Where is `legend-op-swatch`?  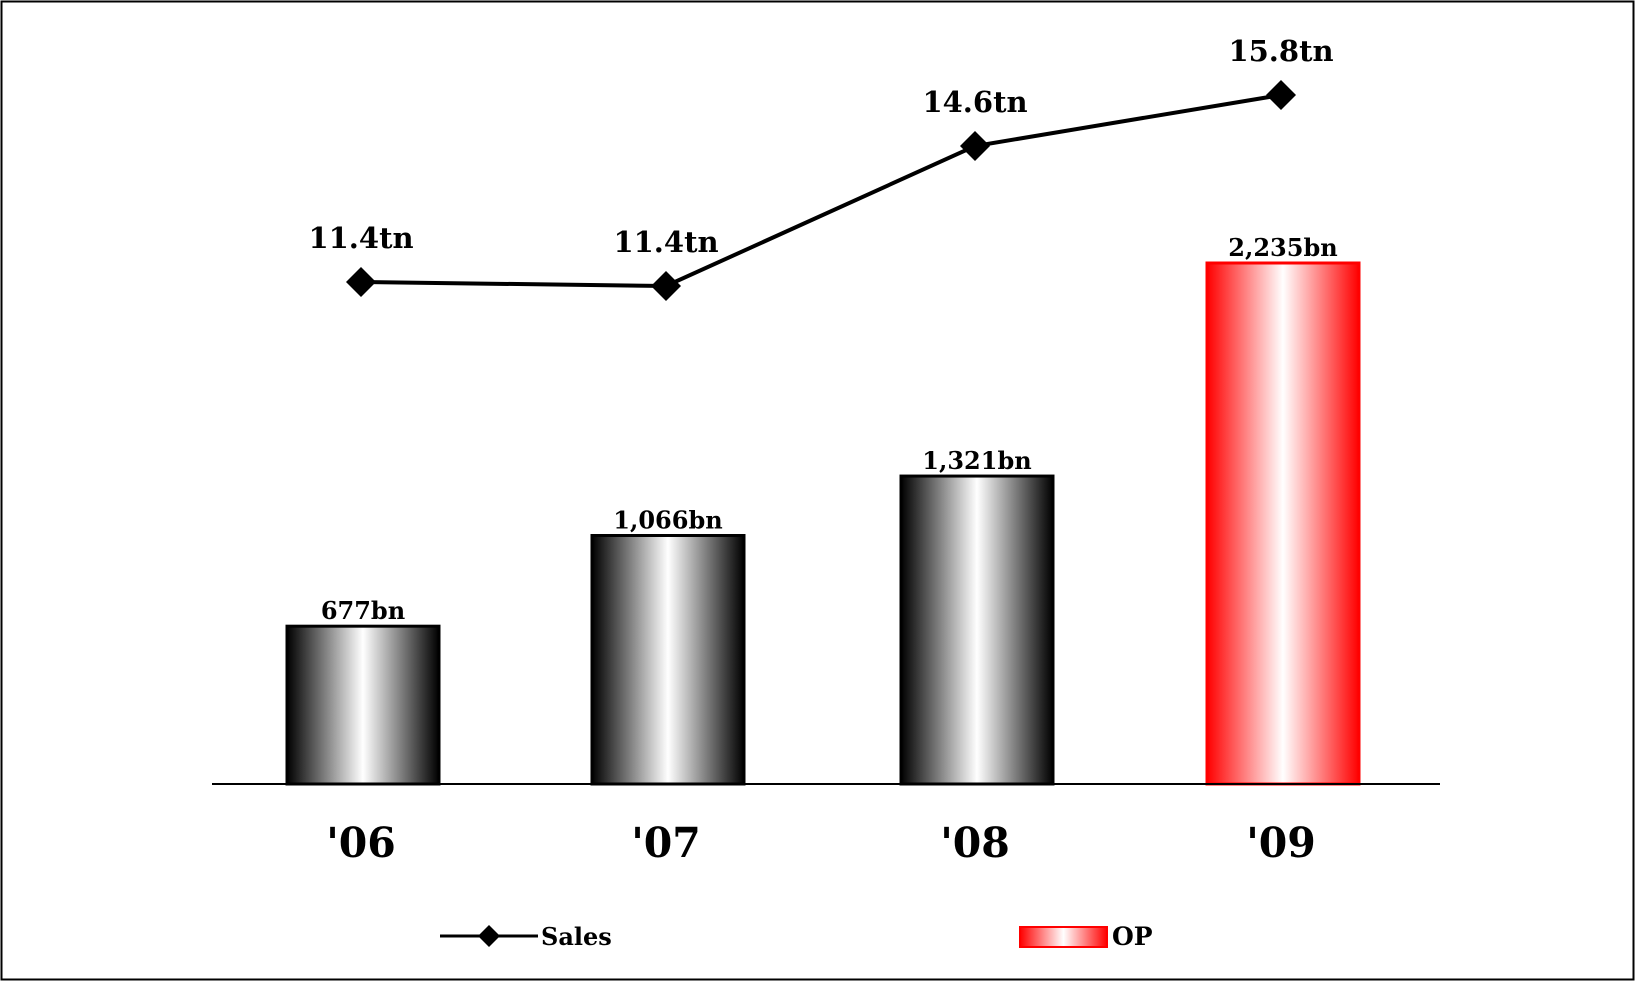 legend-op-swatch is located at coordinates (1063, 937).